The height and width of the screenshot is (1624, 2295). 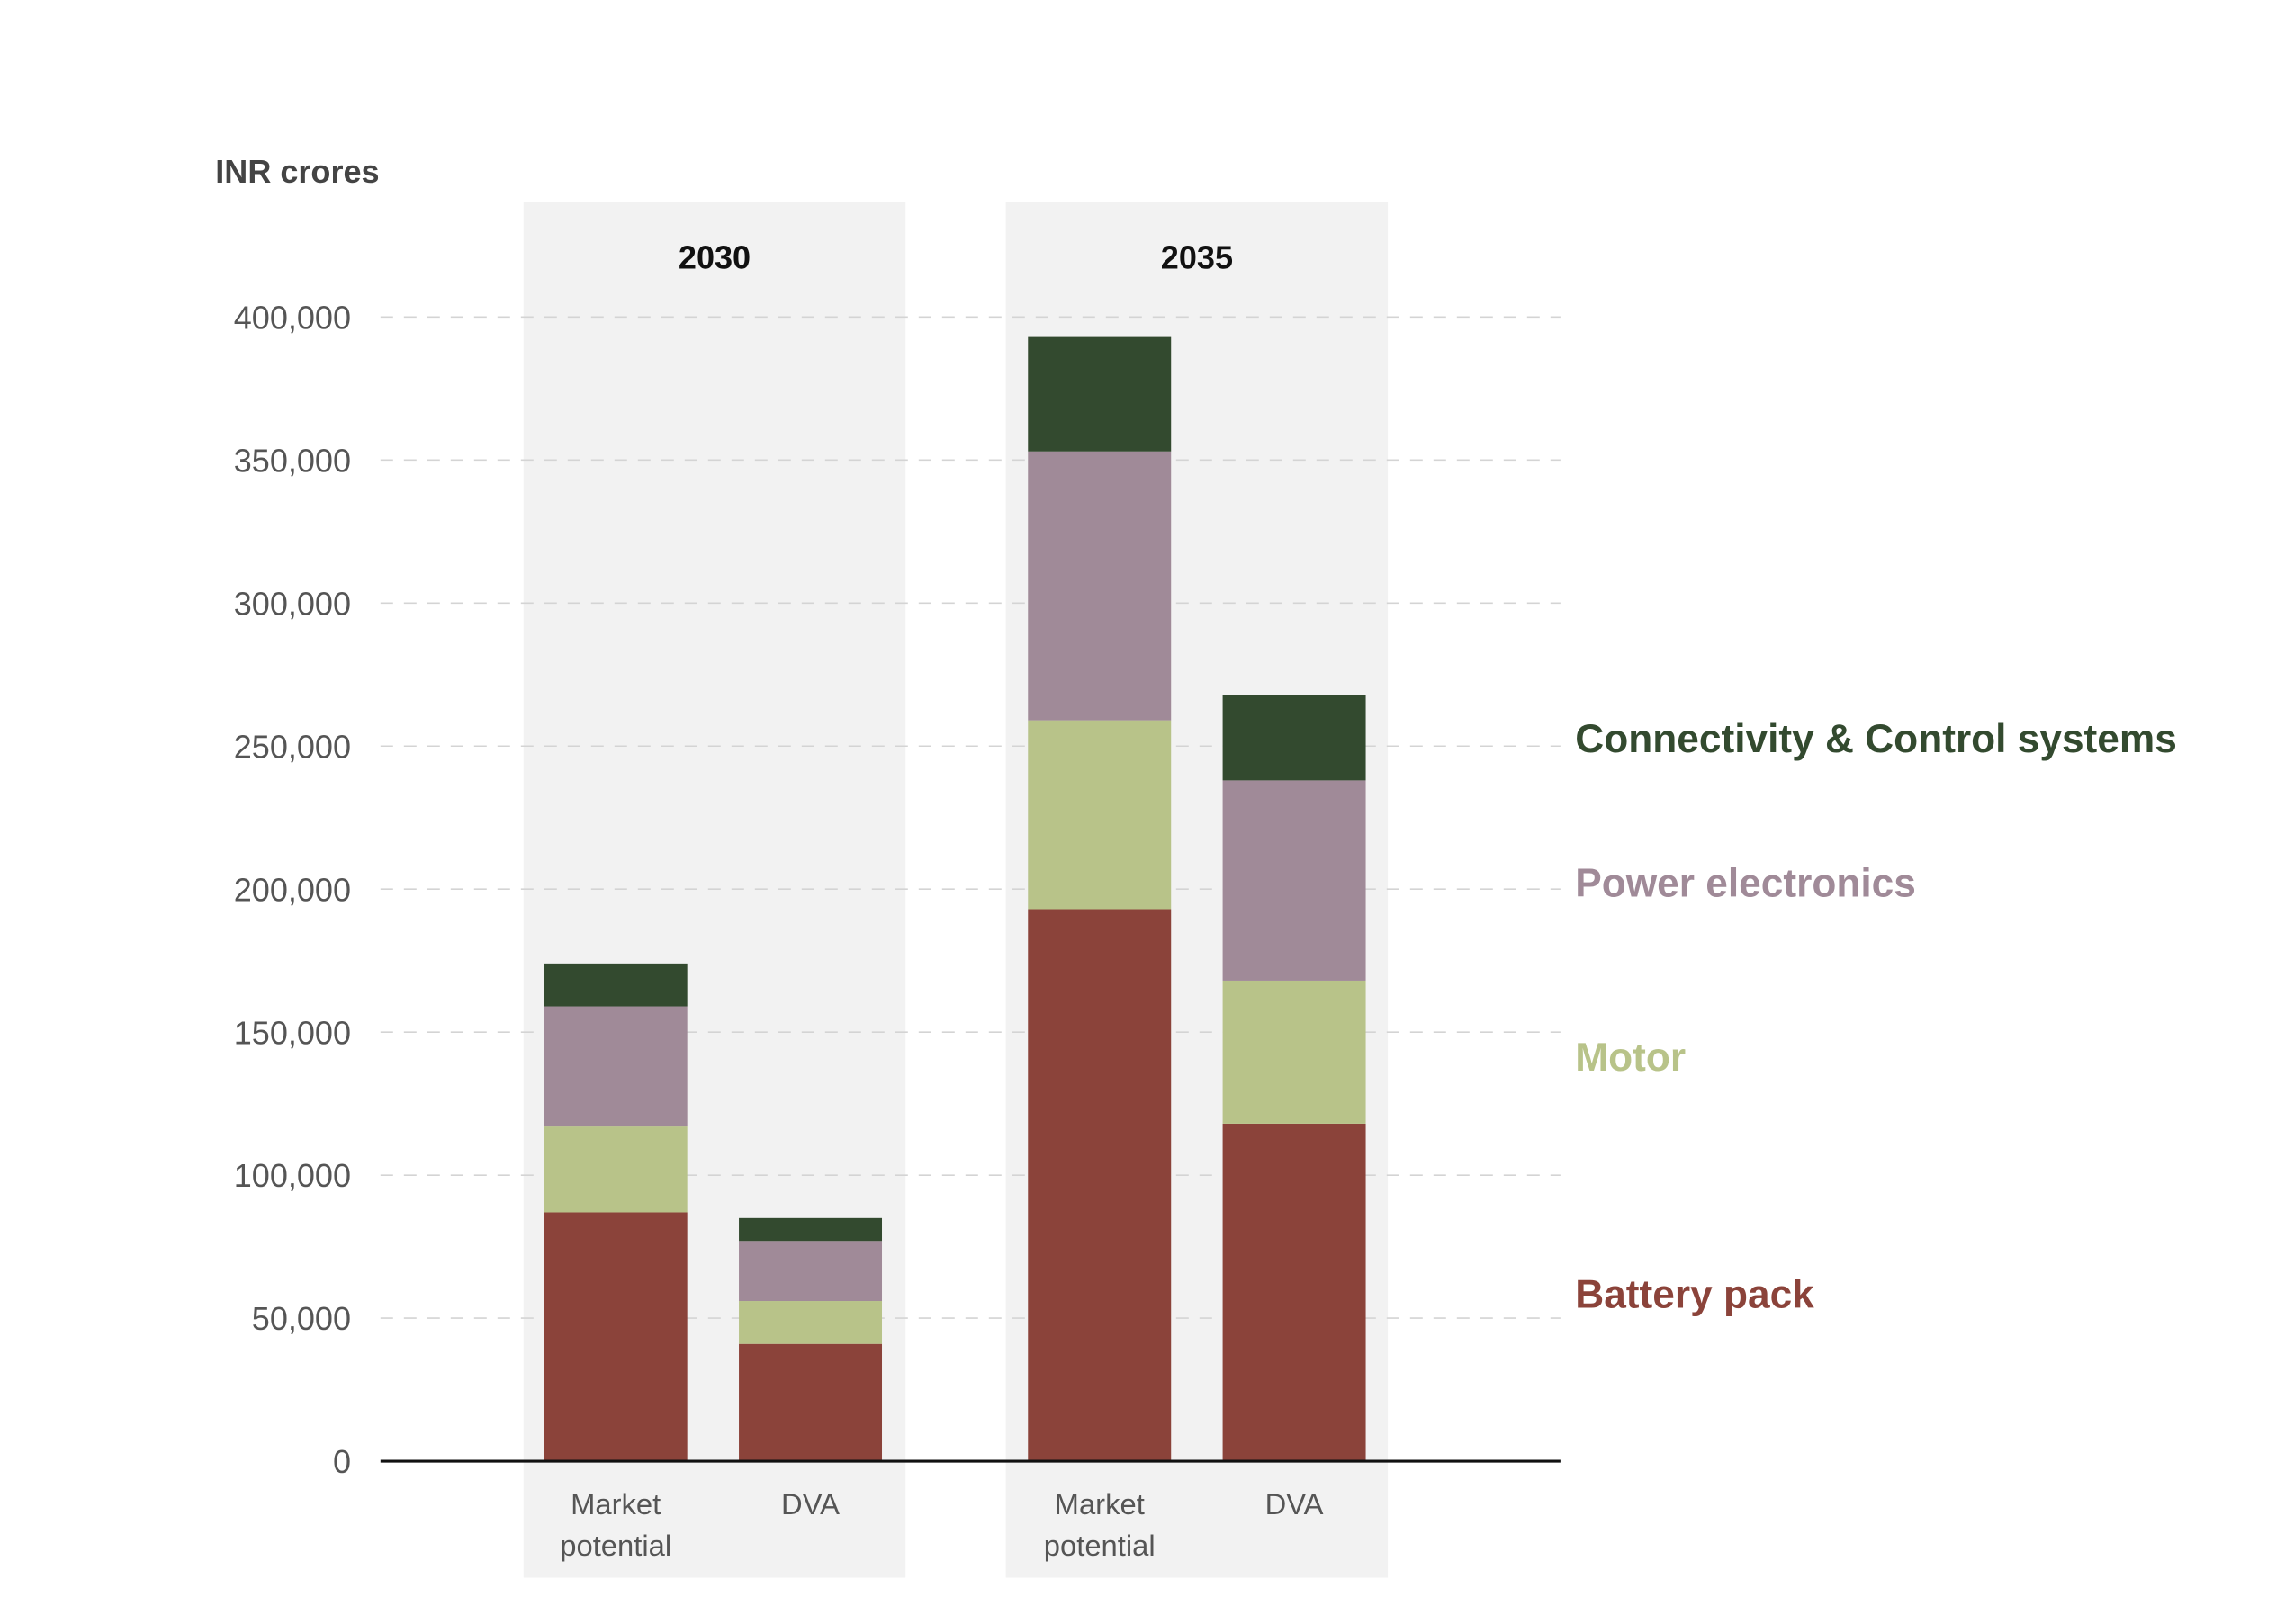 I want to click on y-tick-label: 250,000, so click(x=292, y=746).